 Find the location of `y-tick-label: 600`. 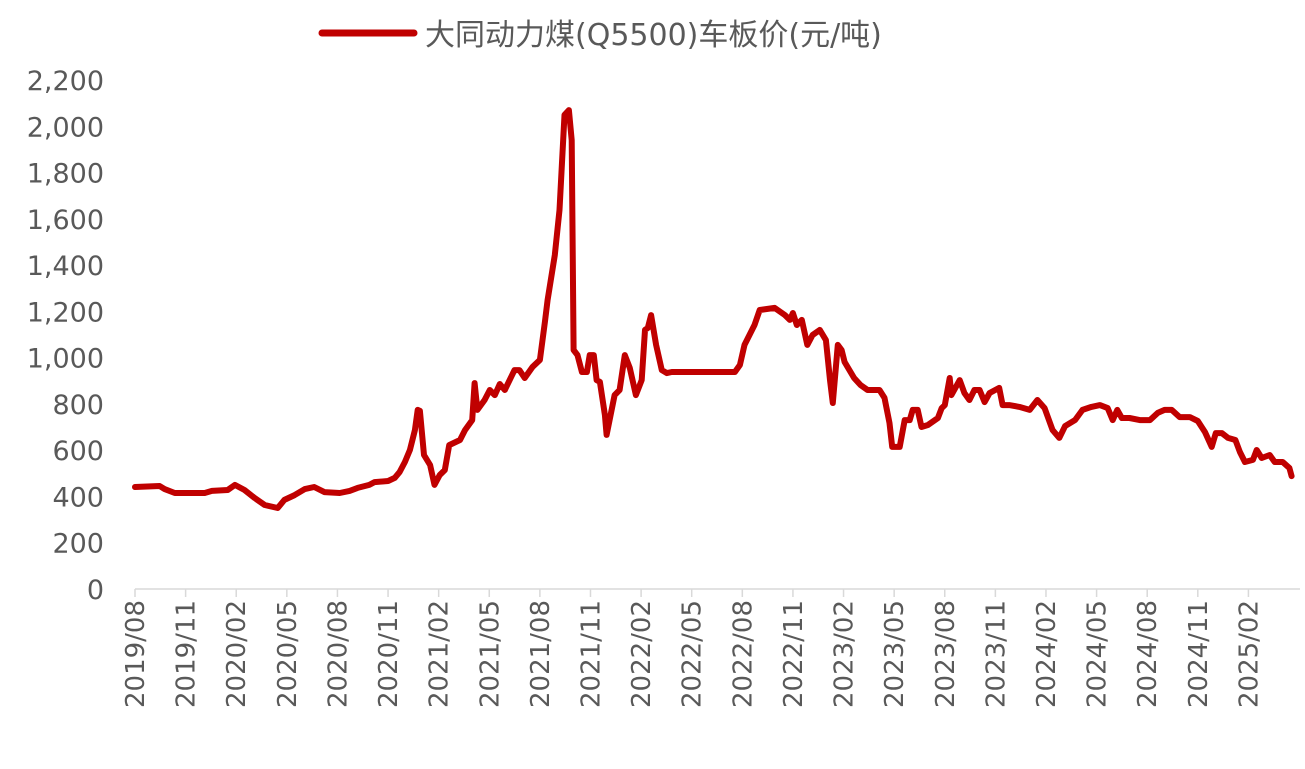

y-tick-label: 600 is located at coordinates (78, 451).